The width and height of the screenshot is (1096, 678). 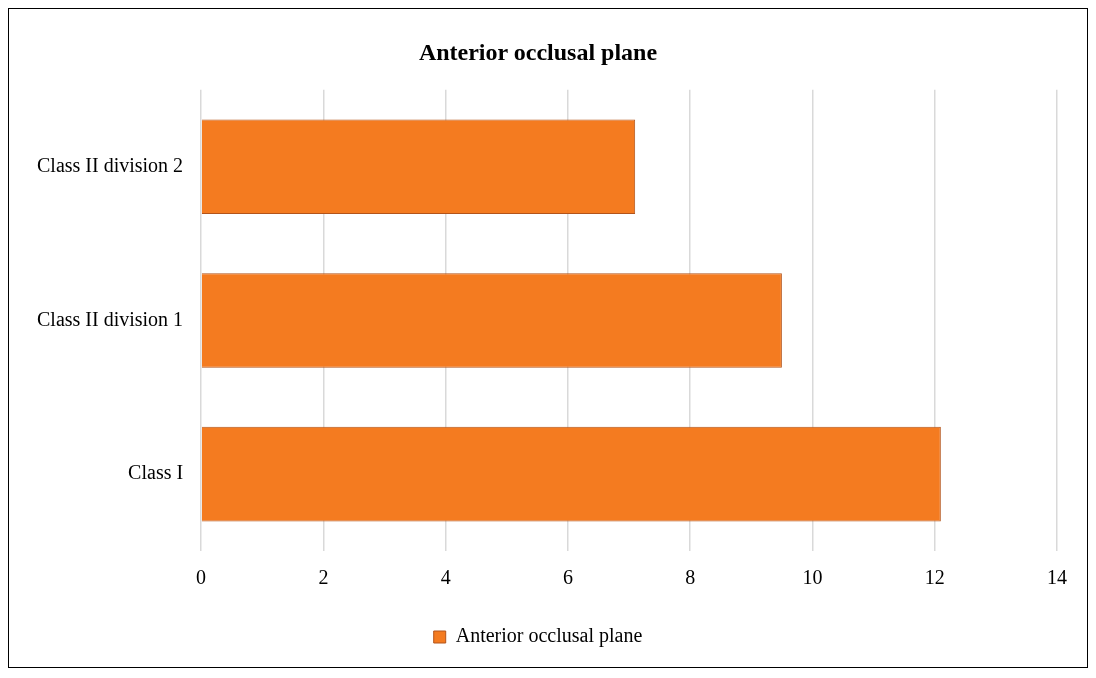 What do you see at coordinates (538, 51) in the screenshot?
I see `chart-title: Anterior occlusal plane` at bounding box center [538, 51].